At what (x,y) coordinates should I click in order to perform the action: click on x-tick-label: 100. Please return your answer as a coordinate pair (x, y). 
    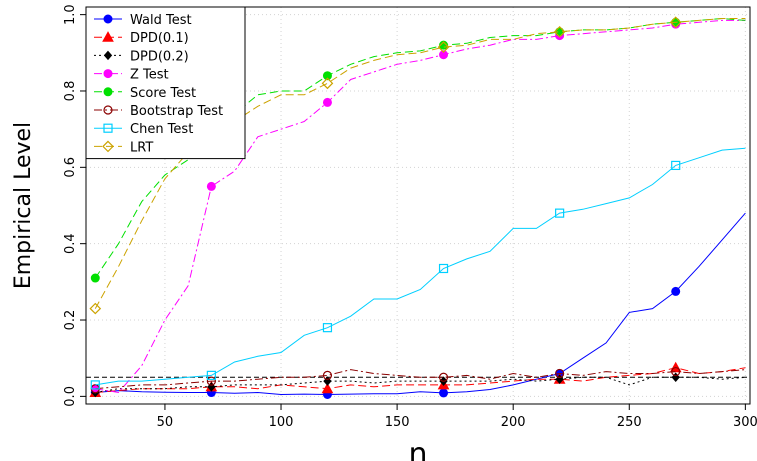
    Looking at the image, I should click on (281, 422).